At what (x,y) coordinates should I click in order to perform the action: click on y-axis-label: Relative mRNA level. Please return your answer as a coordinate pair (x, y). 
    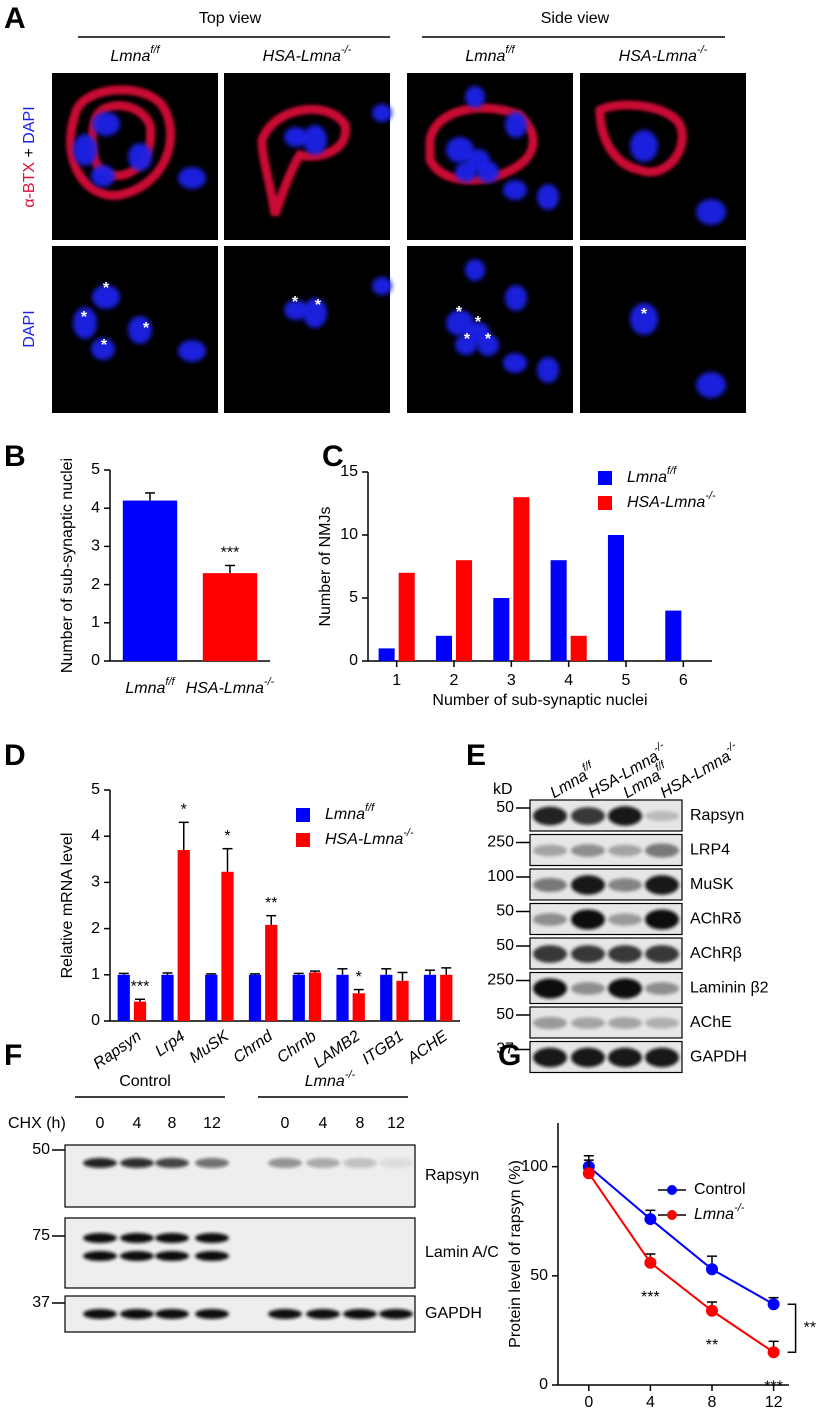
    Looking at the image, I should click on (67, 906).